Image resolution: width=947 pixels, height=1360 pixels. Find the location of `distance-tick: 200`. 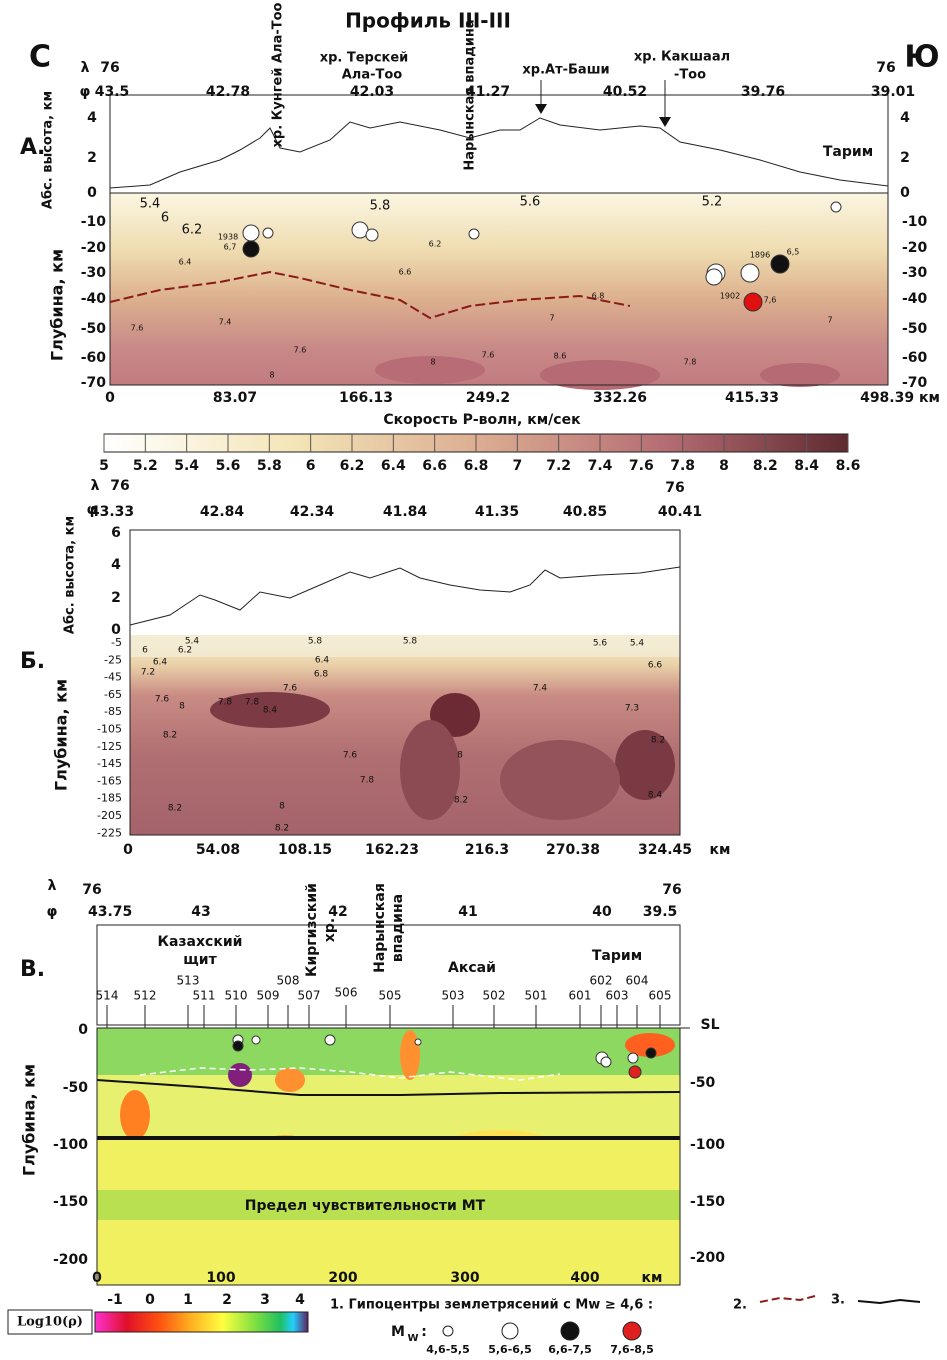

distance-tick: 200 is located at coordinates (342, 1278).